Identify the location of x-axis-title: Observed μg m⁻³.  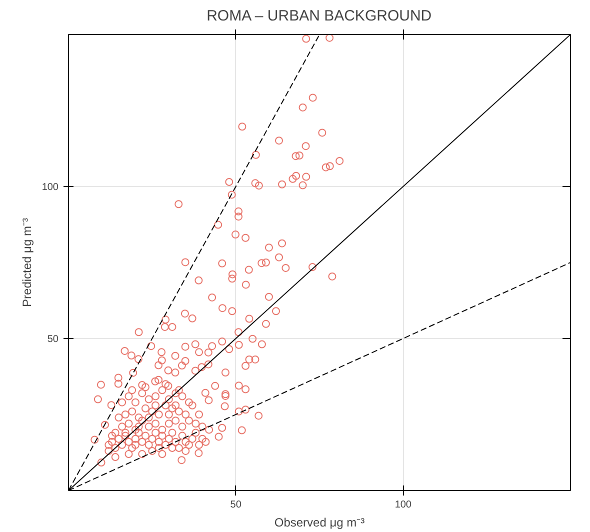
(319, 523).